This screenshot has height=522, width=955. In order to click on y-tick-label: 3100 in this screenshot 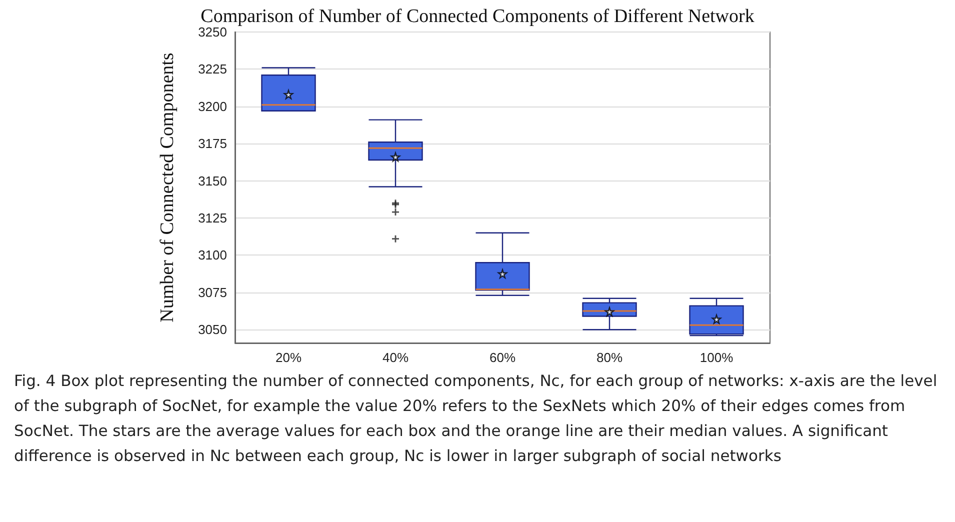, I will do `click(212, 255)`.